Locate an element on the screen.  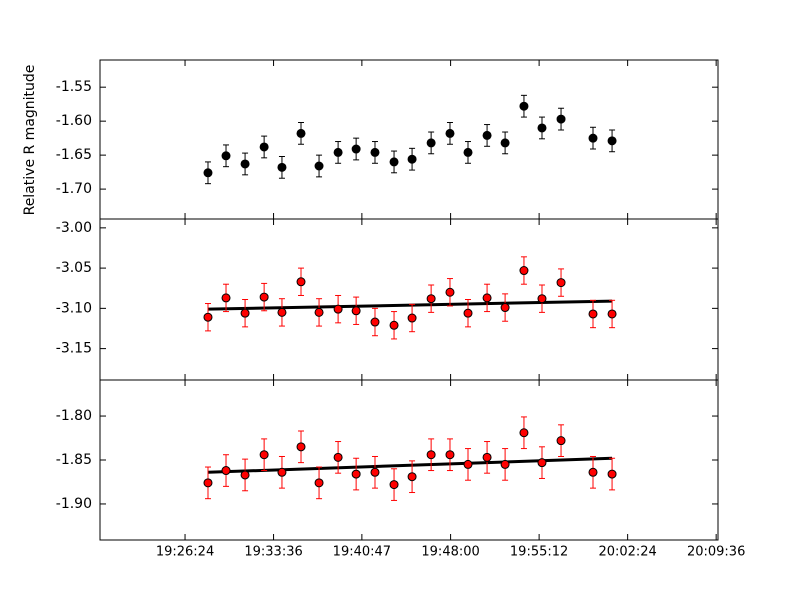
x-tick-label: 19:48:00 is located at coordinates (450, 552).